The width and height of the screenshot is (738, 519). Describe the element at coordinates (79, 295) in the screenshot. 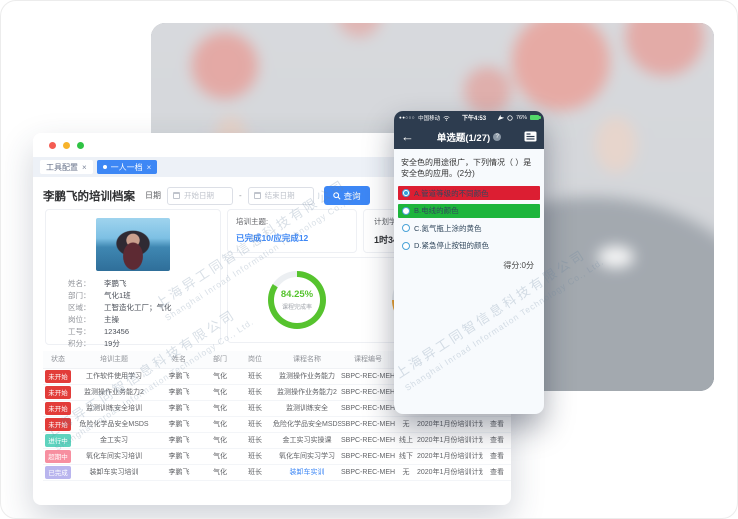

I see `field-label: 部门：` at that location.